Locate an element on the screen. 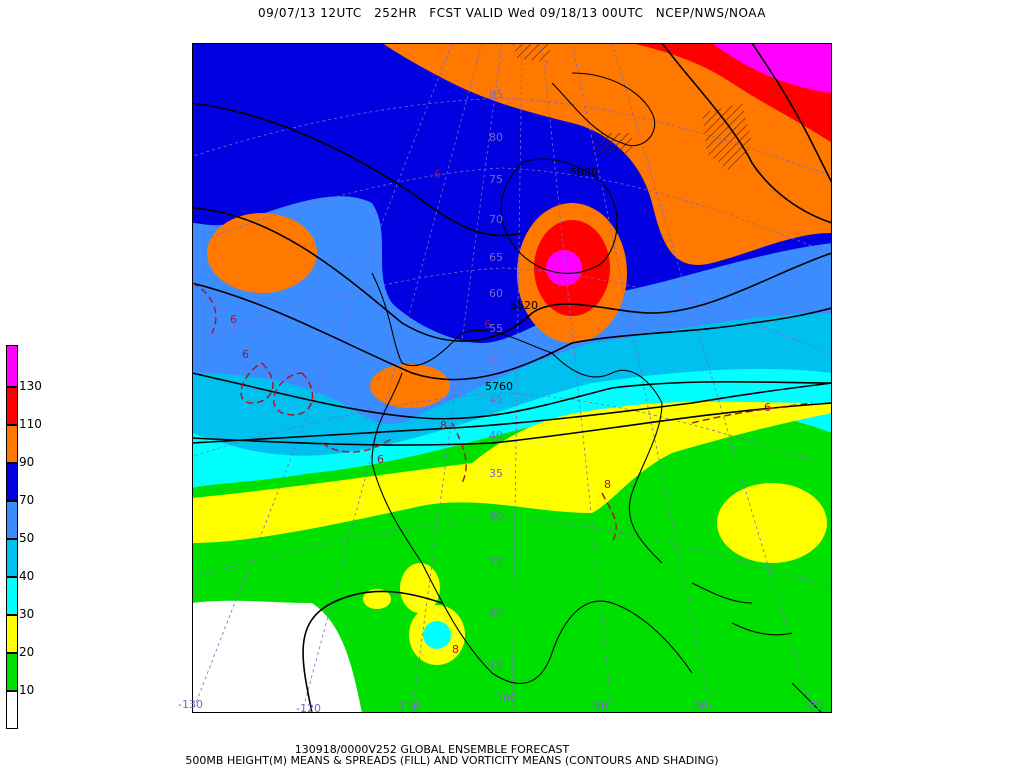 The height and width of the screenshot is (768, 1024). lat-label: 50 is located at coordinates (496, 362).